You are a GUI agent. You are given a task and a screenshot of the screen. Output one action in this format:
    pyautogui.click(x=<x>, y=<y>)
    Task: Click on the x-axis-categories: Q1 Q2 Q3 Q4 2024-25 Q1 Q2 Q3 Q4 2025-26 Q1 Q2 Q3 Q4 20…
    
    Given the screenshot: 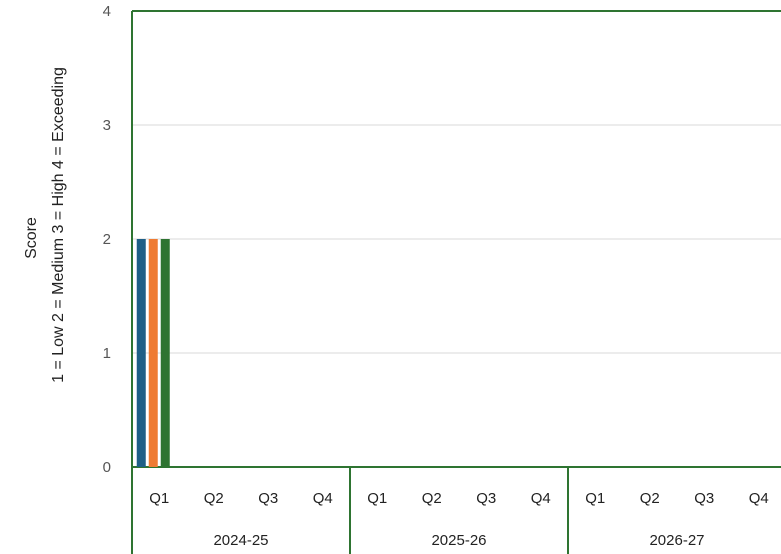 What is the action you would take?
    pyautogui.click(x=459, y=519)
    